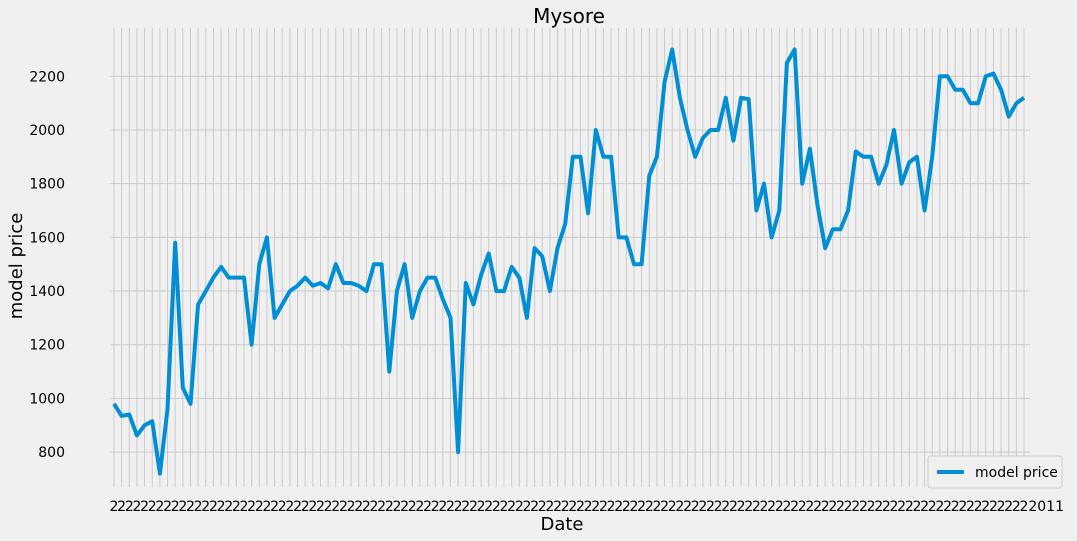 This screenshot has height=541, width=1077. Describe the element at coordinates (47, 131) in the screenshot. I see `y-tick-label: 2000` at that location.